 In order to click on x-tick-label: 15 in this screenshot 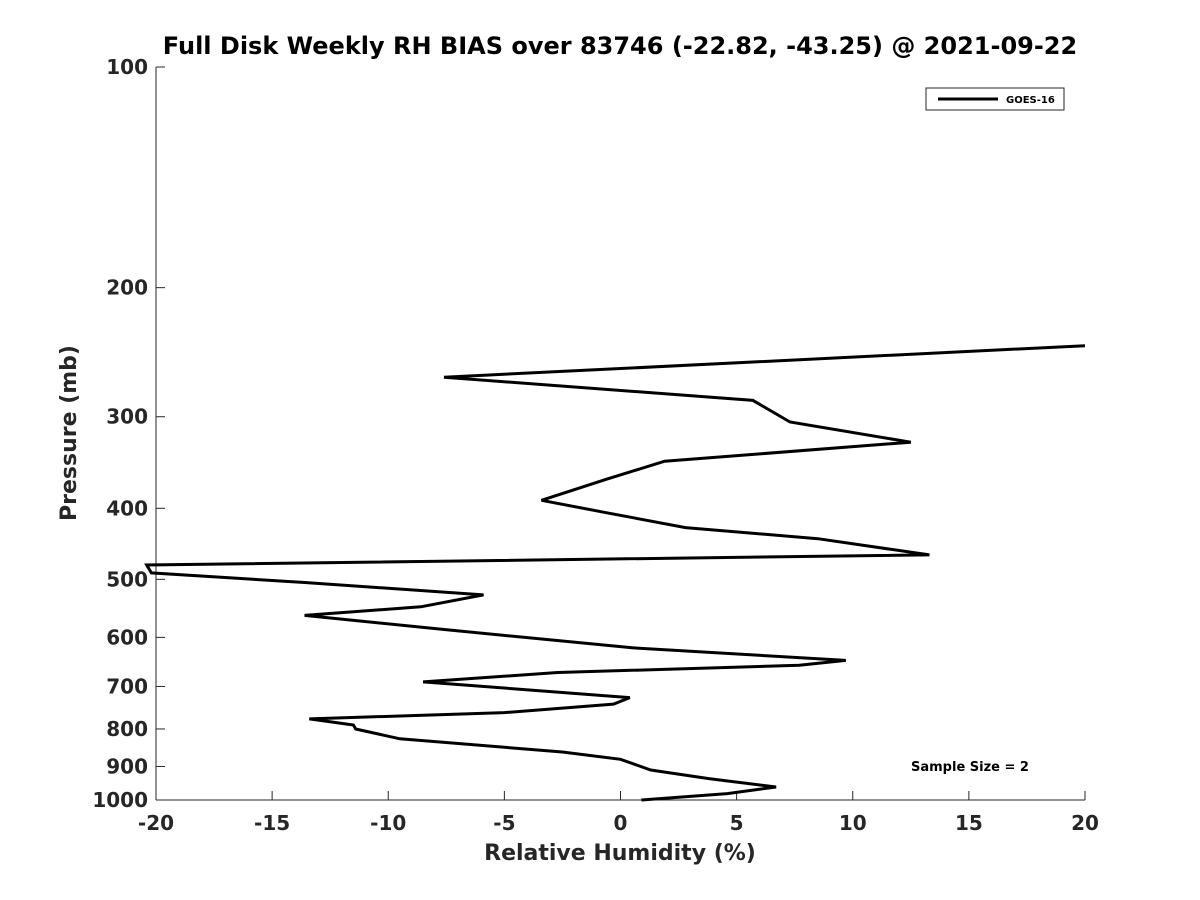, I will do `click(969, 823)`.